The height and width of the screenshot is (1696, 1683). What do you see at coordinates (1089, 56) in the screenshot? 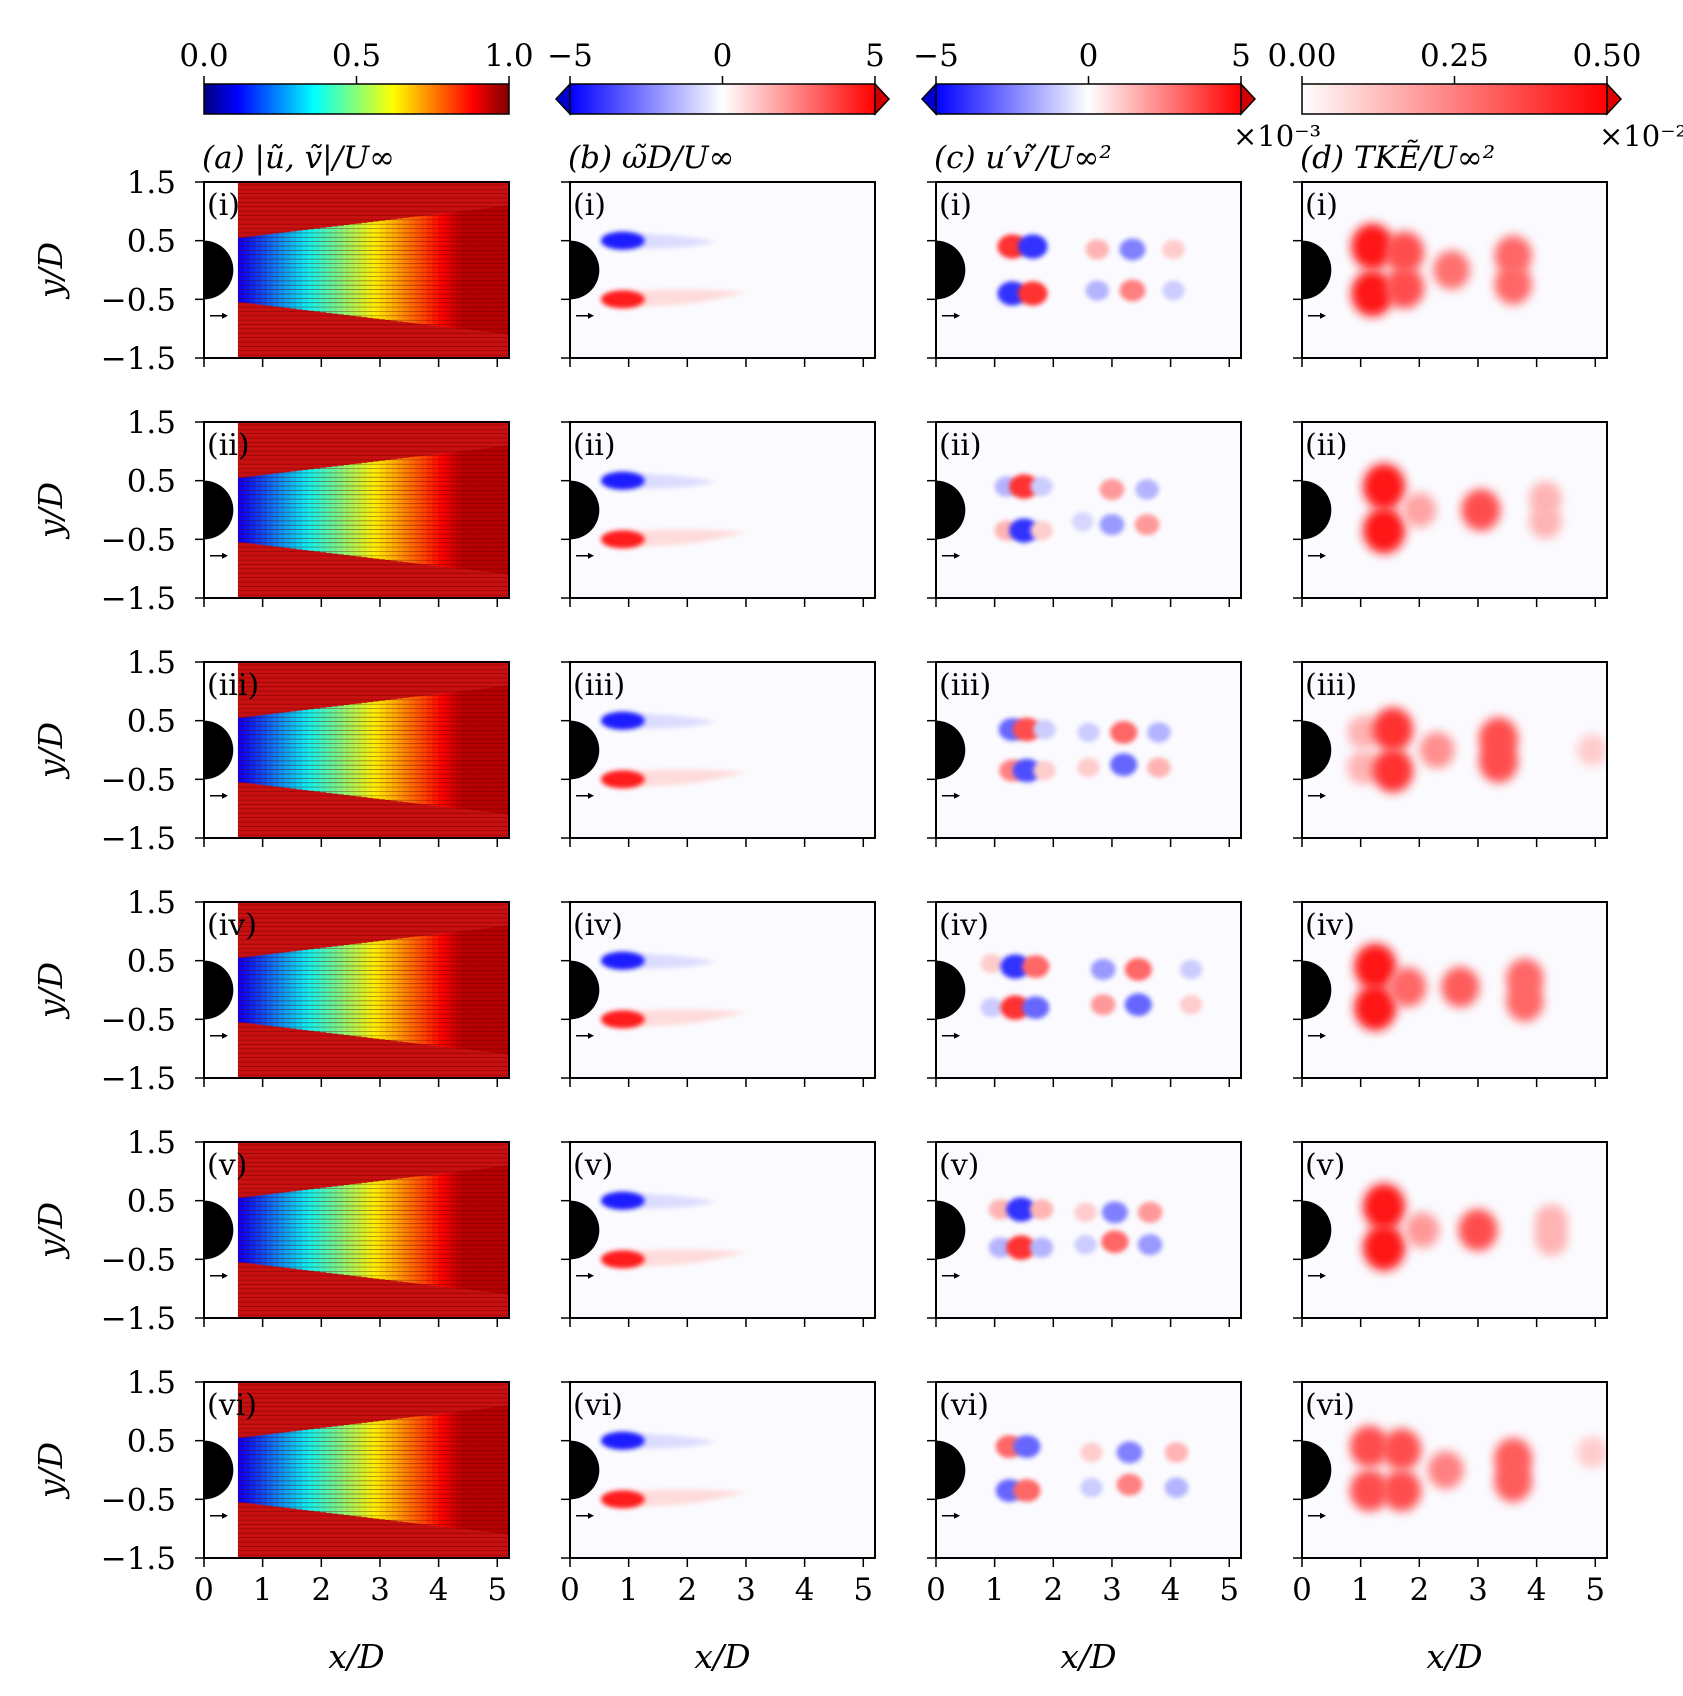
I see `colorbar-tick-label: 0` at bounding box center [1089, 56].